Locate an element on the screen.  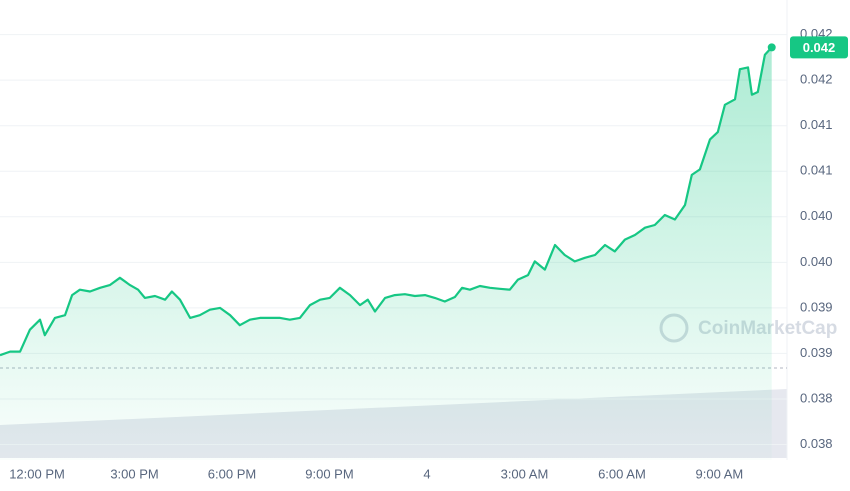
x-tick-label: 4 is located at coordinates (426, 473).